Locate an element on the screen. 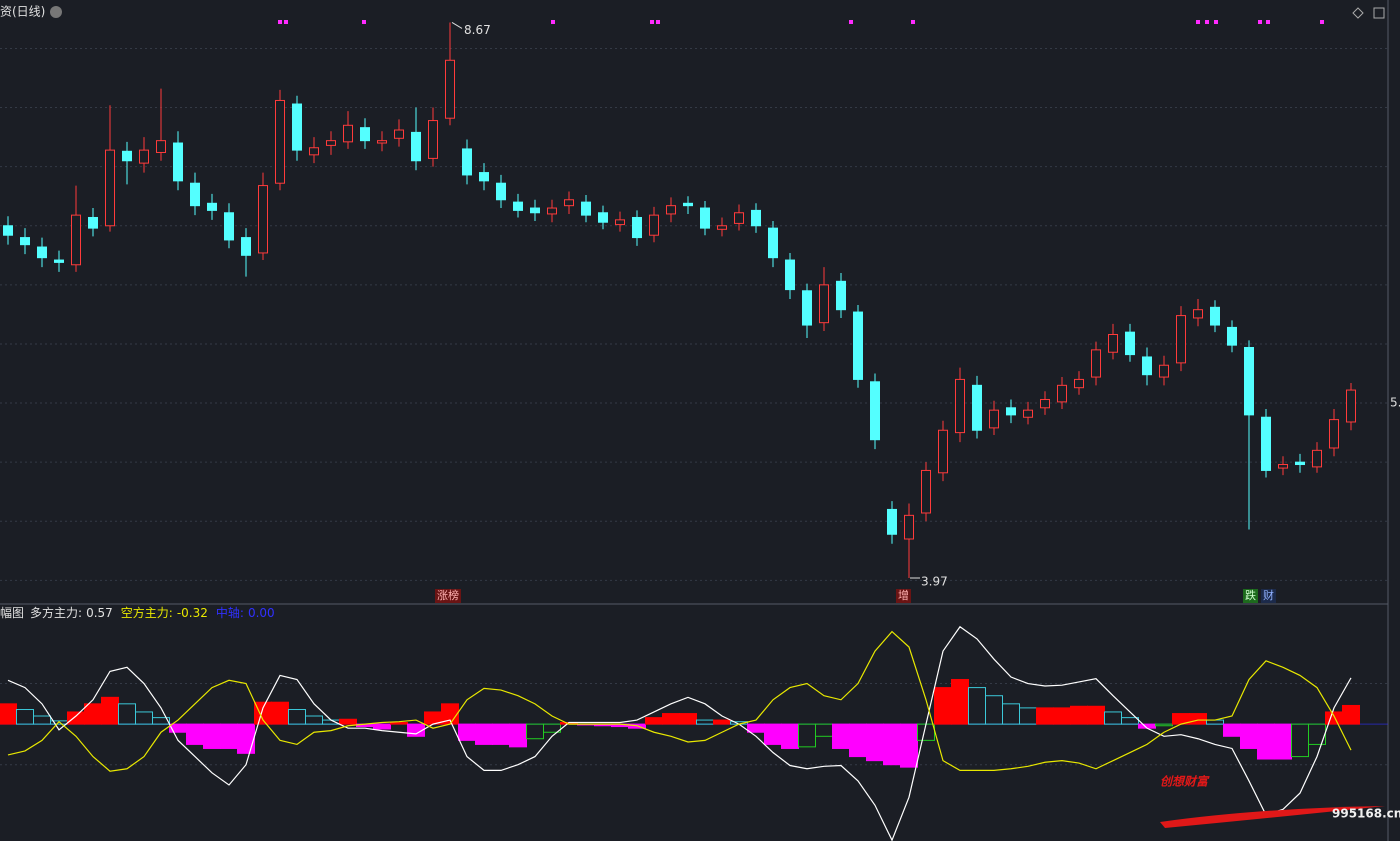  watermark: 创想财富 995168.cn is located at coordinates (1280, 801).